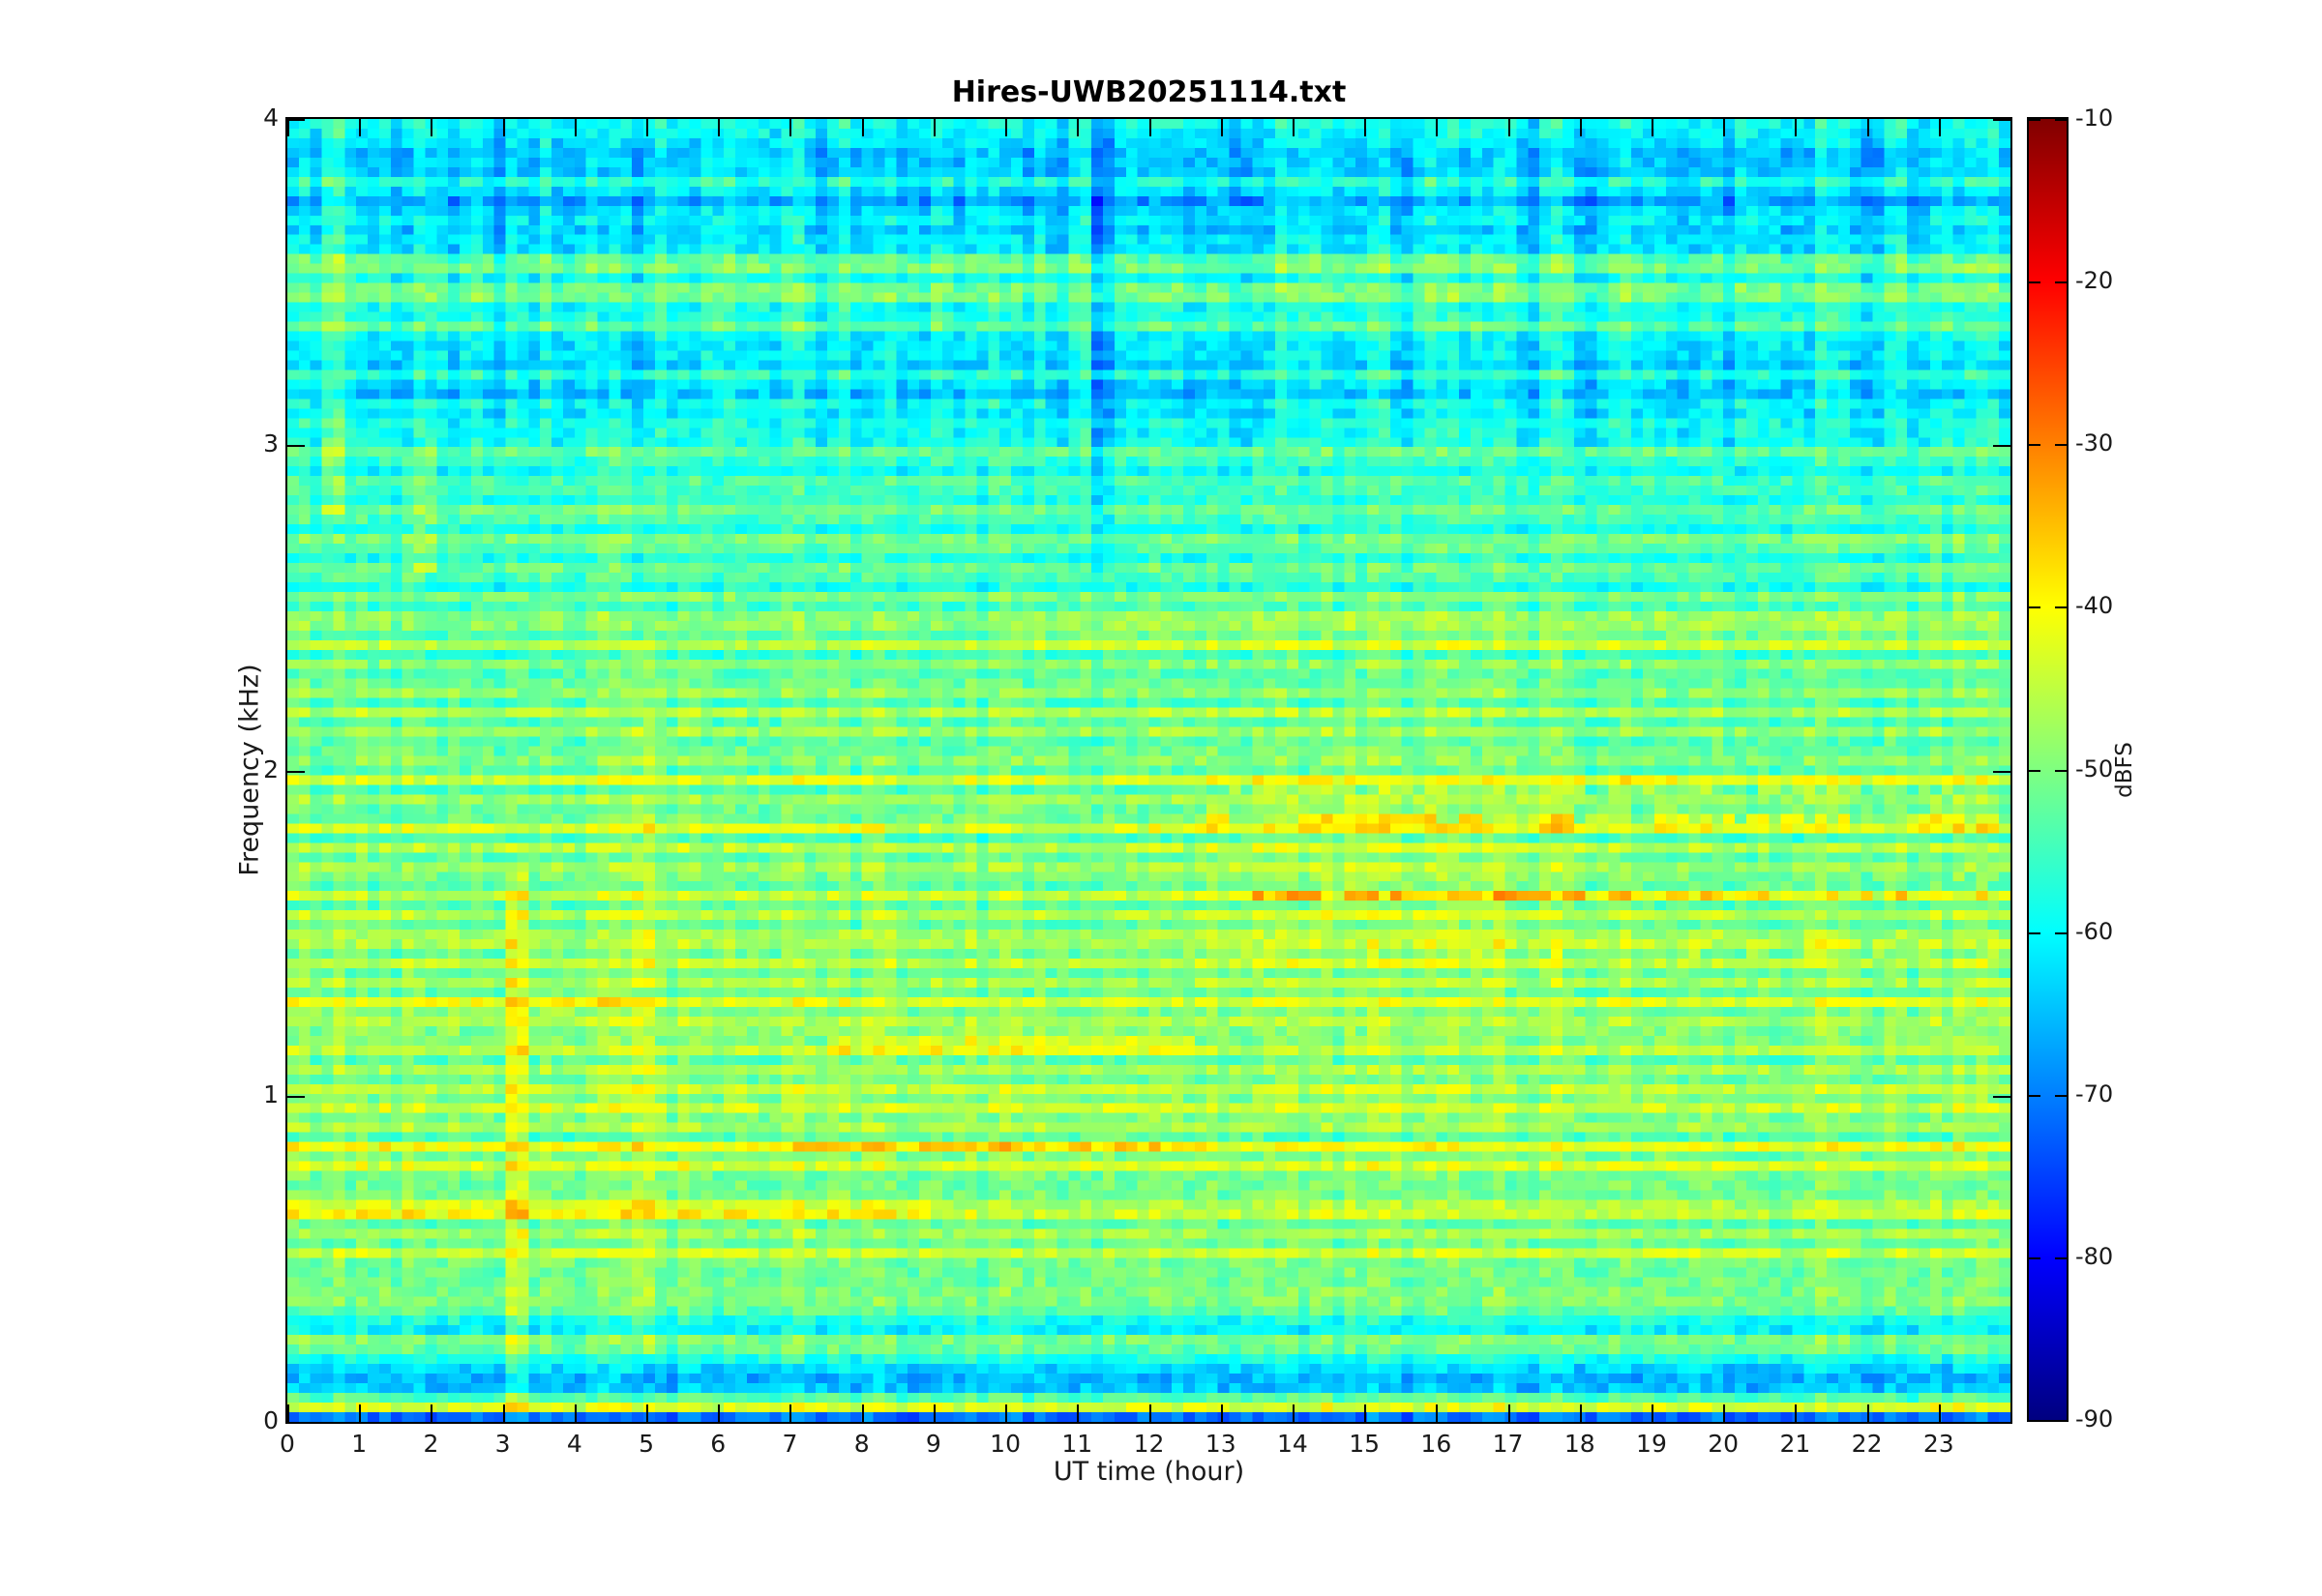  I want to click on x-tick-label: 4, so click(574, 1444).